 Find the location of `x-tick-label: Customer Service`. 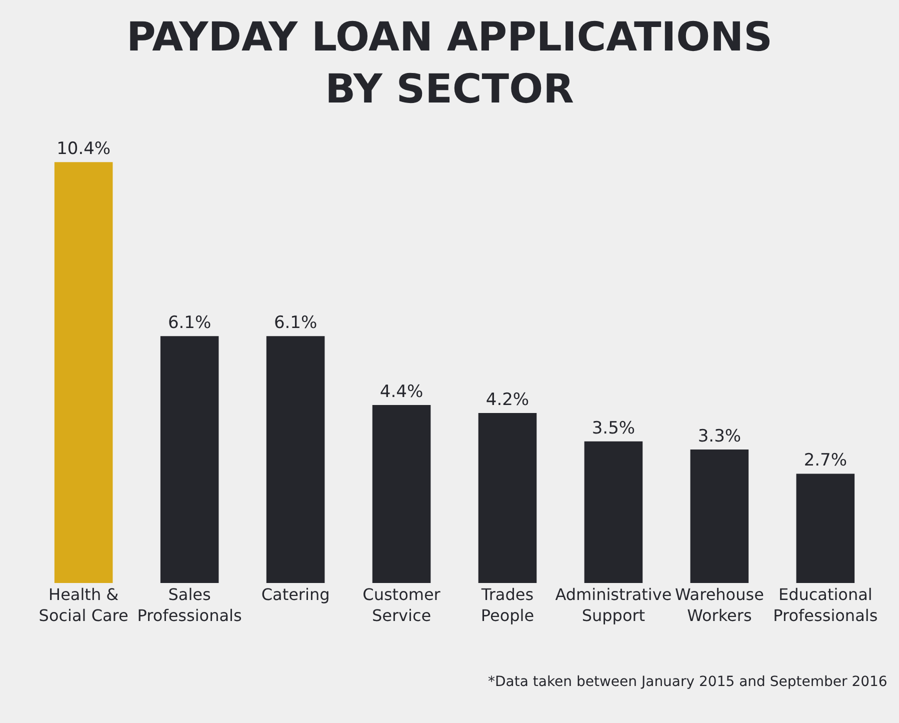

x-tick-label: Customer Service is located at coordinates (401, 605).